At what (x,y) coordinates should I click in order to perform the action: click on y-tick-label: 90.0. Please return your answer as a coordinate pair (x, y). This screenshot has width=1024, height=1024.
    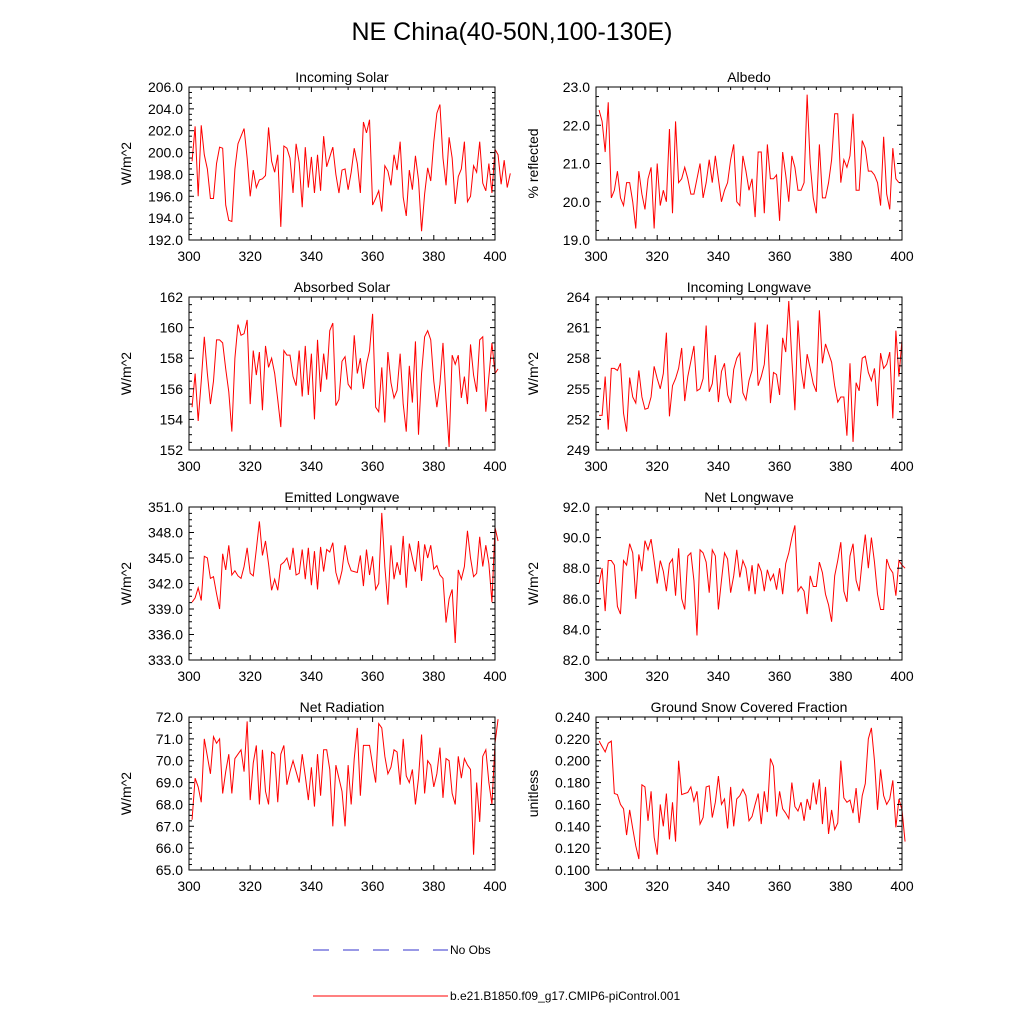
    Looking at the image, I should click on (576, 538).